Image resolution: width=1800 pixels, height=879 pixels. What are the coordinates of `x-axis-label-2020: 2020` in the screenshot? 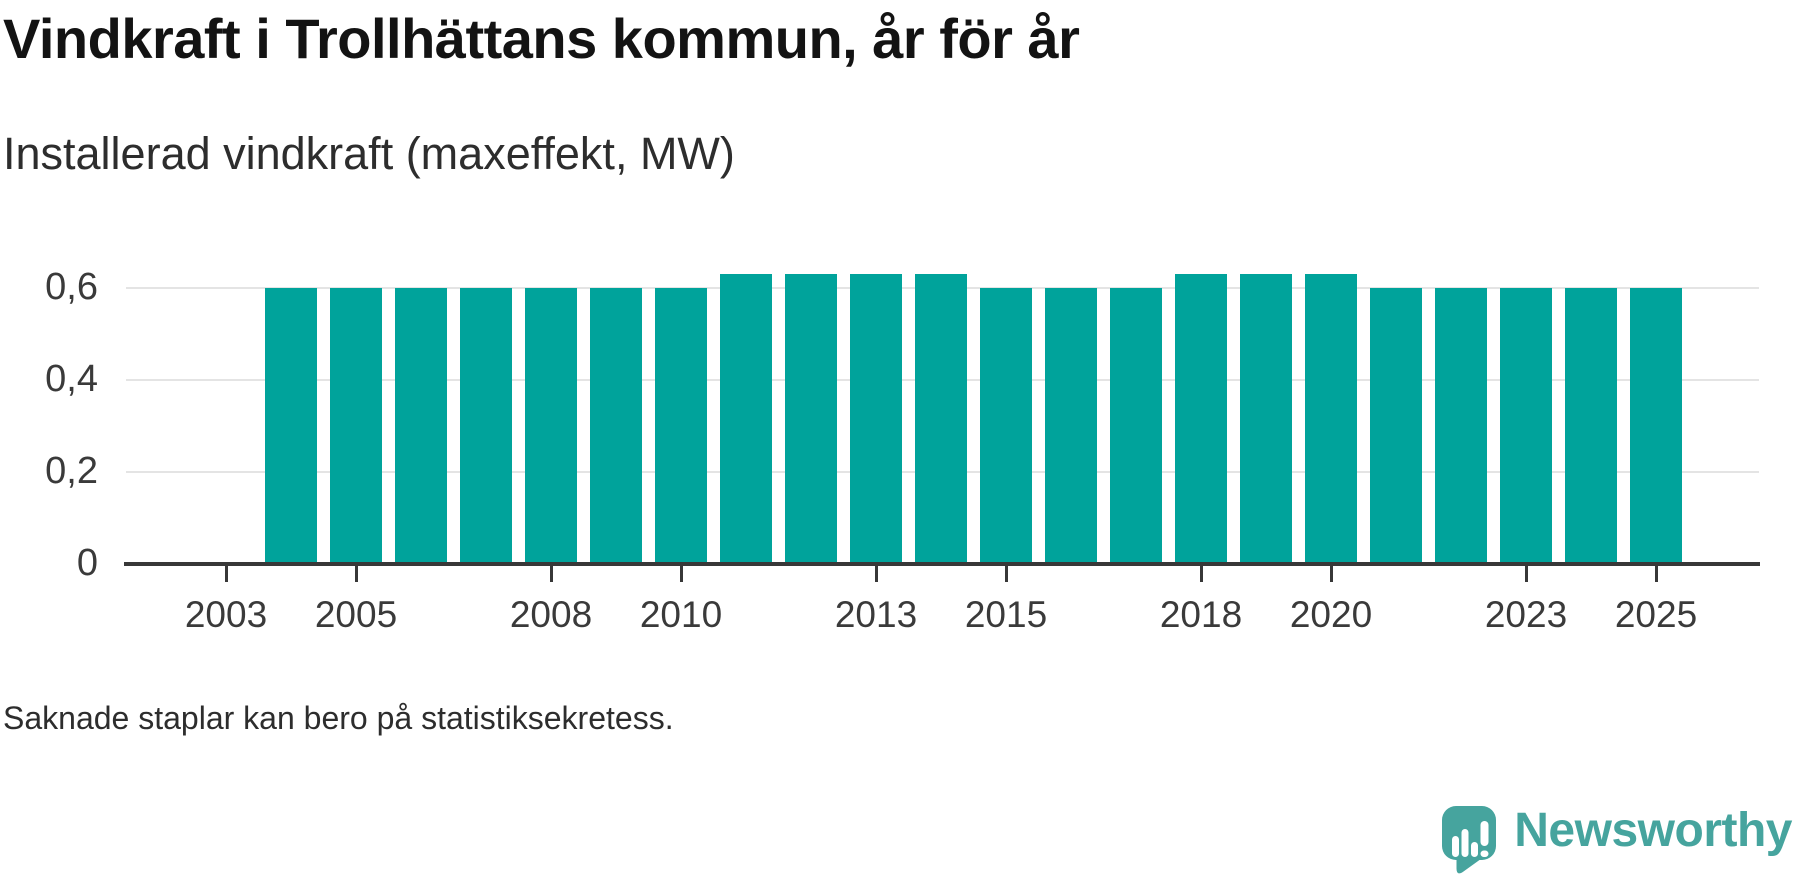 It's located at (1331, 614).